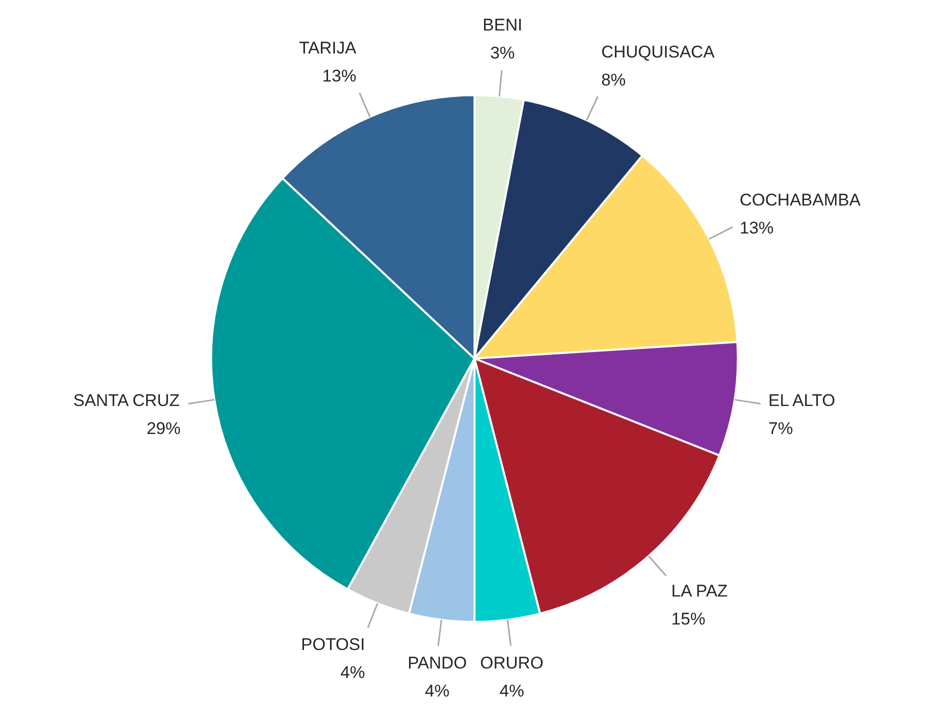 This screenshot has width=948, height=716. What do you see at coordinates (658, 52) in the screenshot?
I see `slice-label: CHUQUISACA` at bounding box center [658, 52].